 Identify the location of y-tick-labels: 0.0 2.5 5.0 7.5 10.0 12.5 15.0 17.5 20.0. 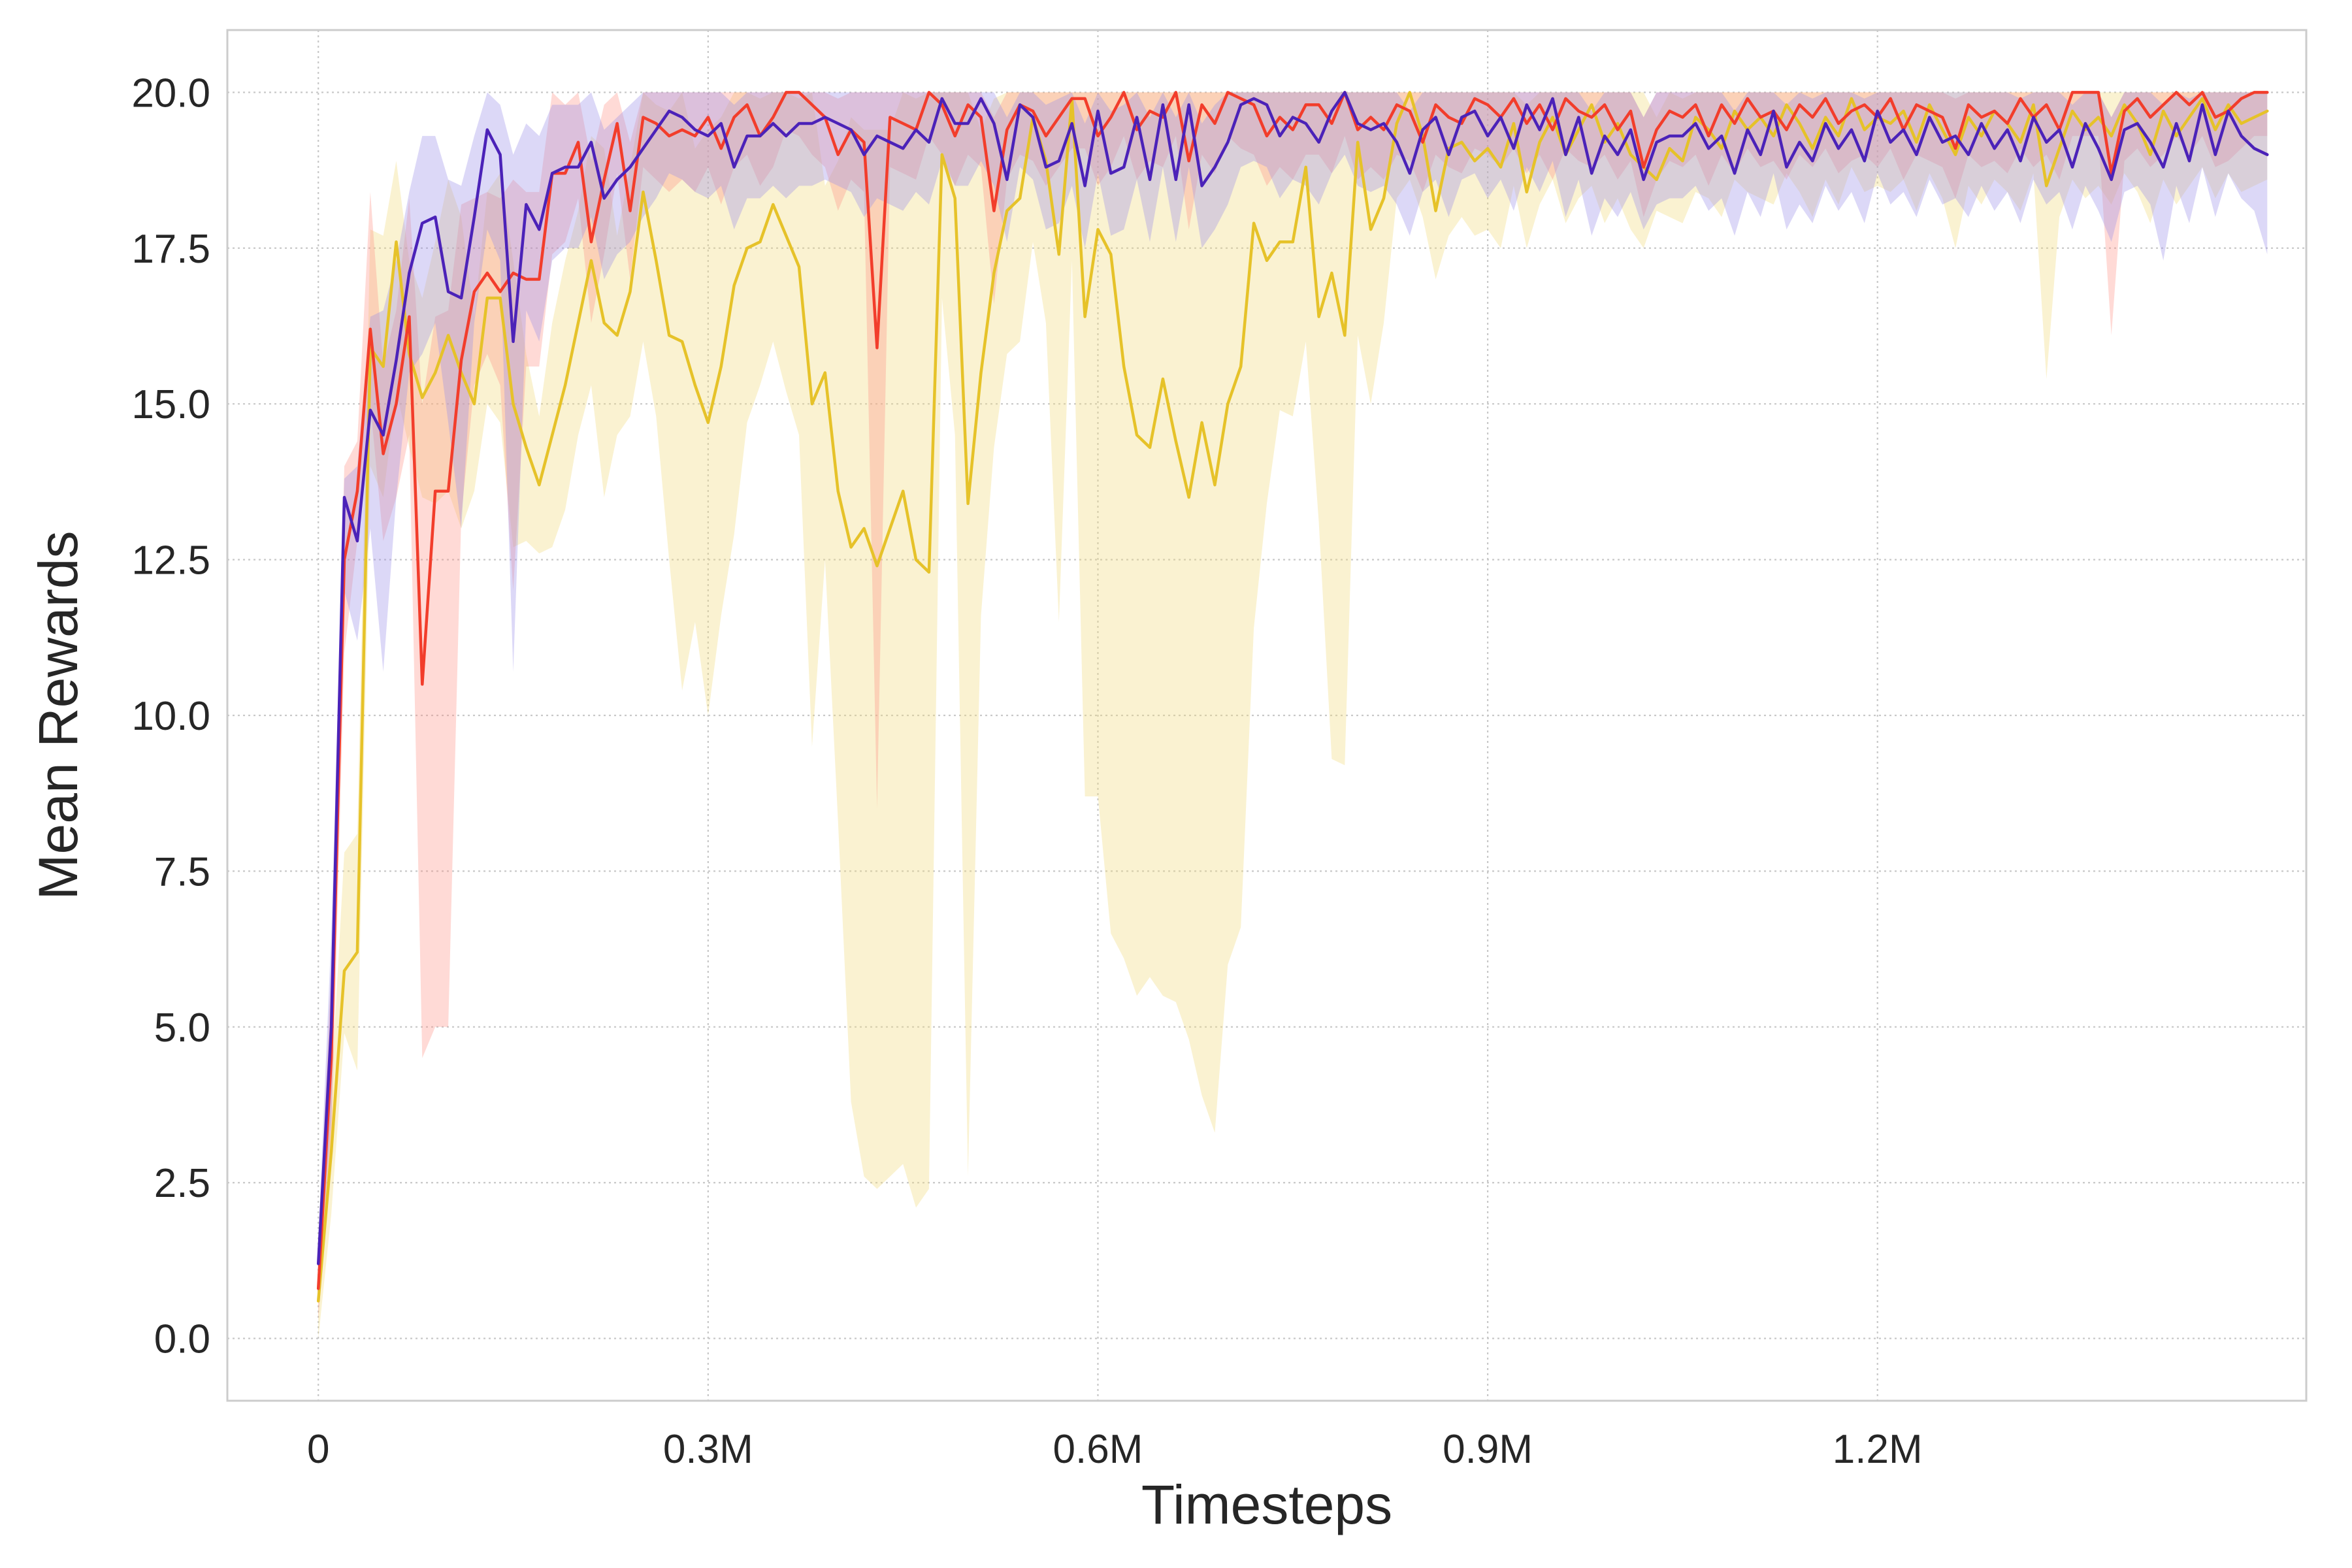
(170, 716).